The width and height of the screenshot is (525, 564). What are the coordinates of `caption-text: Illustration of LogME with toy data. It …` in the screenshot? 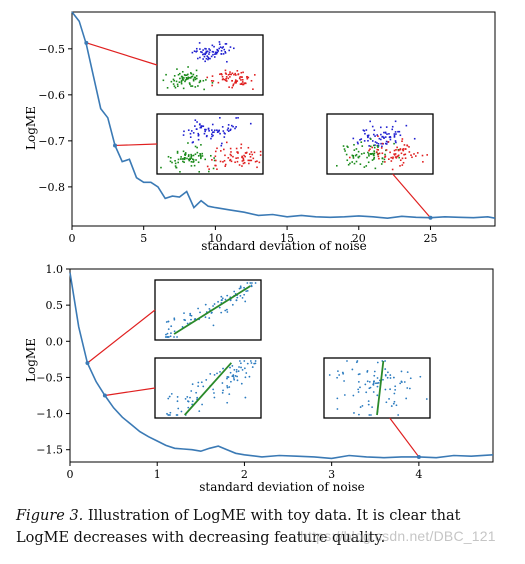 It's located at (238, 527).